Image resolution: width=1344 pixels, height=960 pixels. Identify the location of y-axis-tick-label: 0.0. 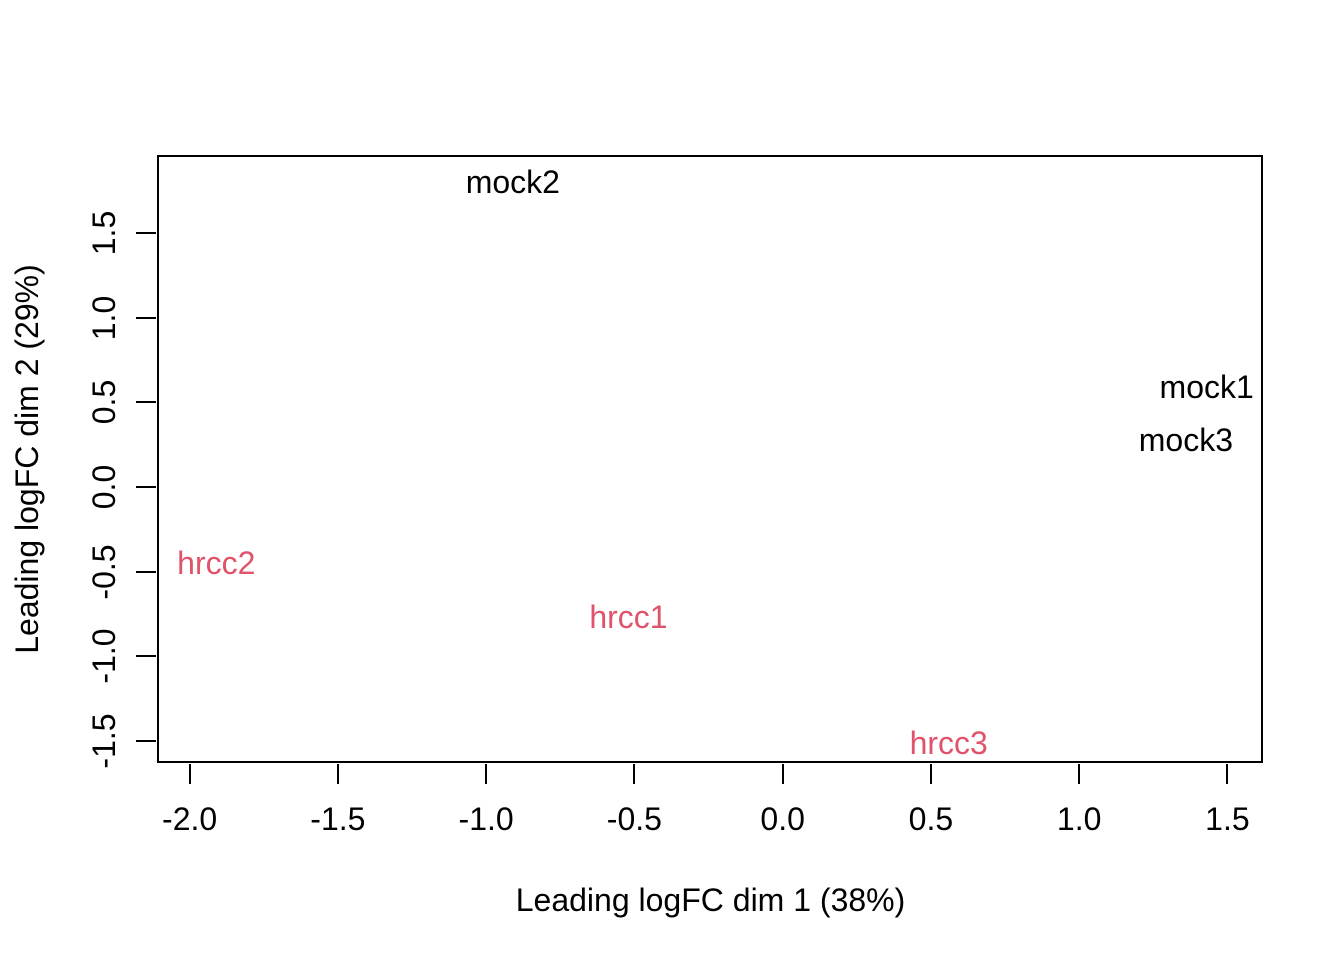
(104, 487).